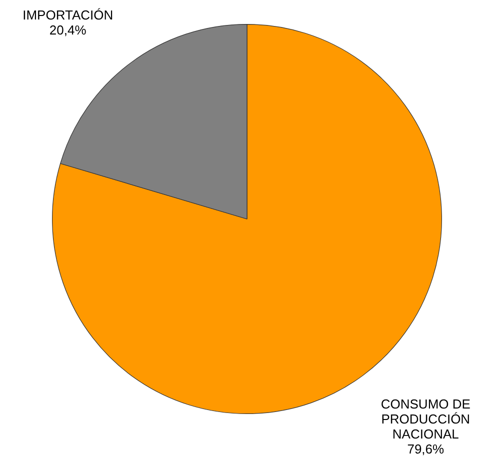 This screenshot has width=482, height=462. I want to click on data-label: 20,4%, so click(68, 30).